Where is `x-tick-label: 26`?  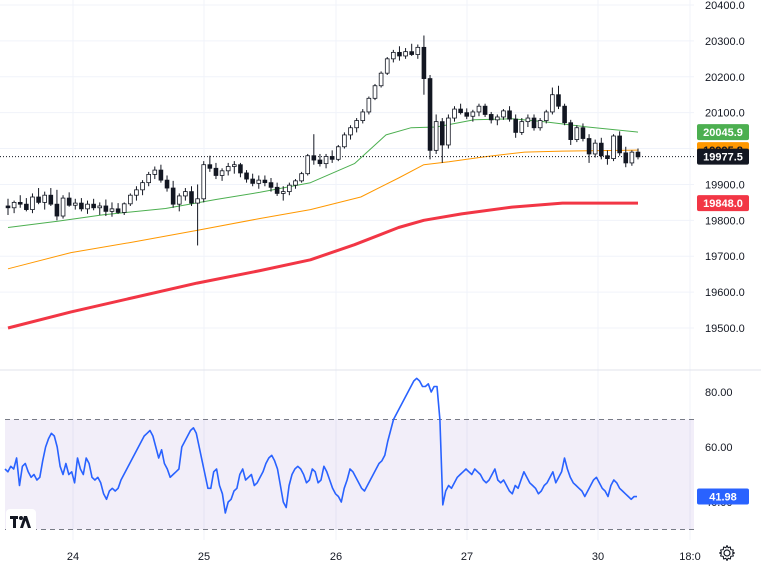
x-tick-label: 26 is located at coordinates (336, 557).